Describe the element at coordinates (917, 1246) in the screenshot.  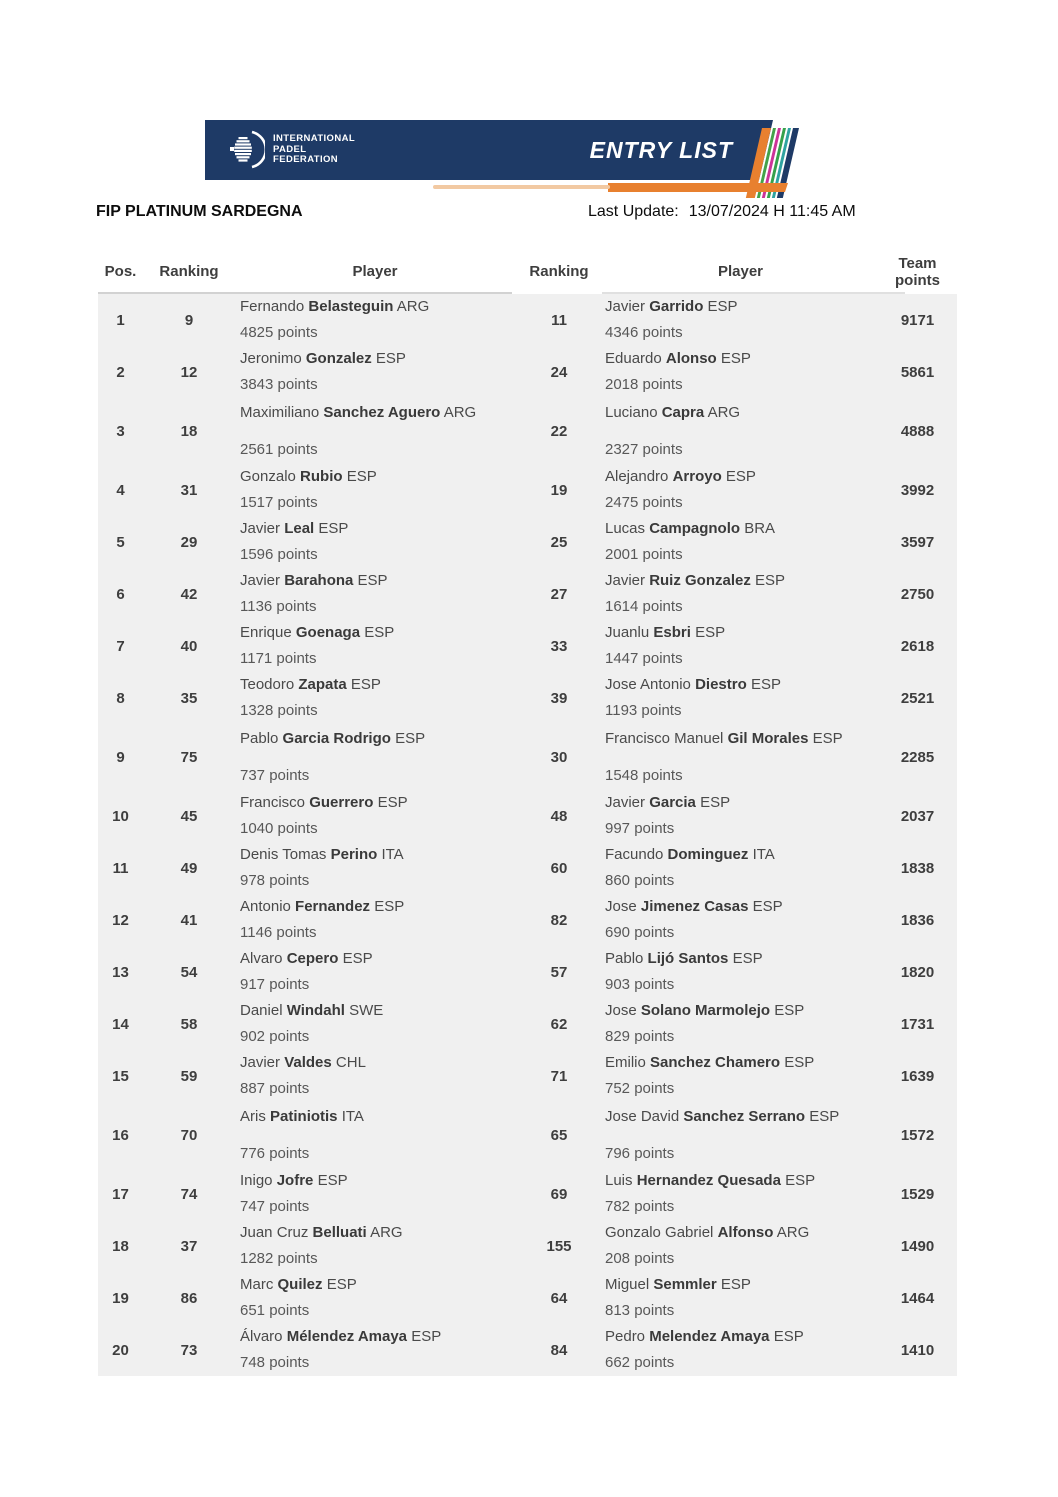
I see `team-points-cell: 1490` at that location.